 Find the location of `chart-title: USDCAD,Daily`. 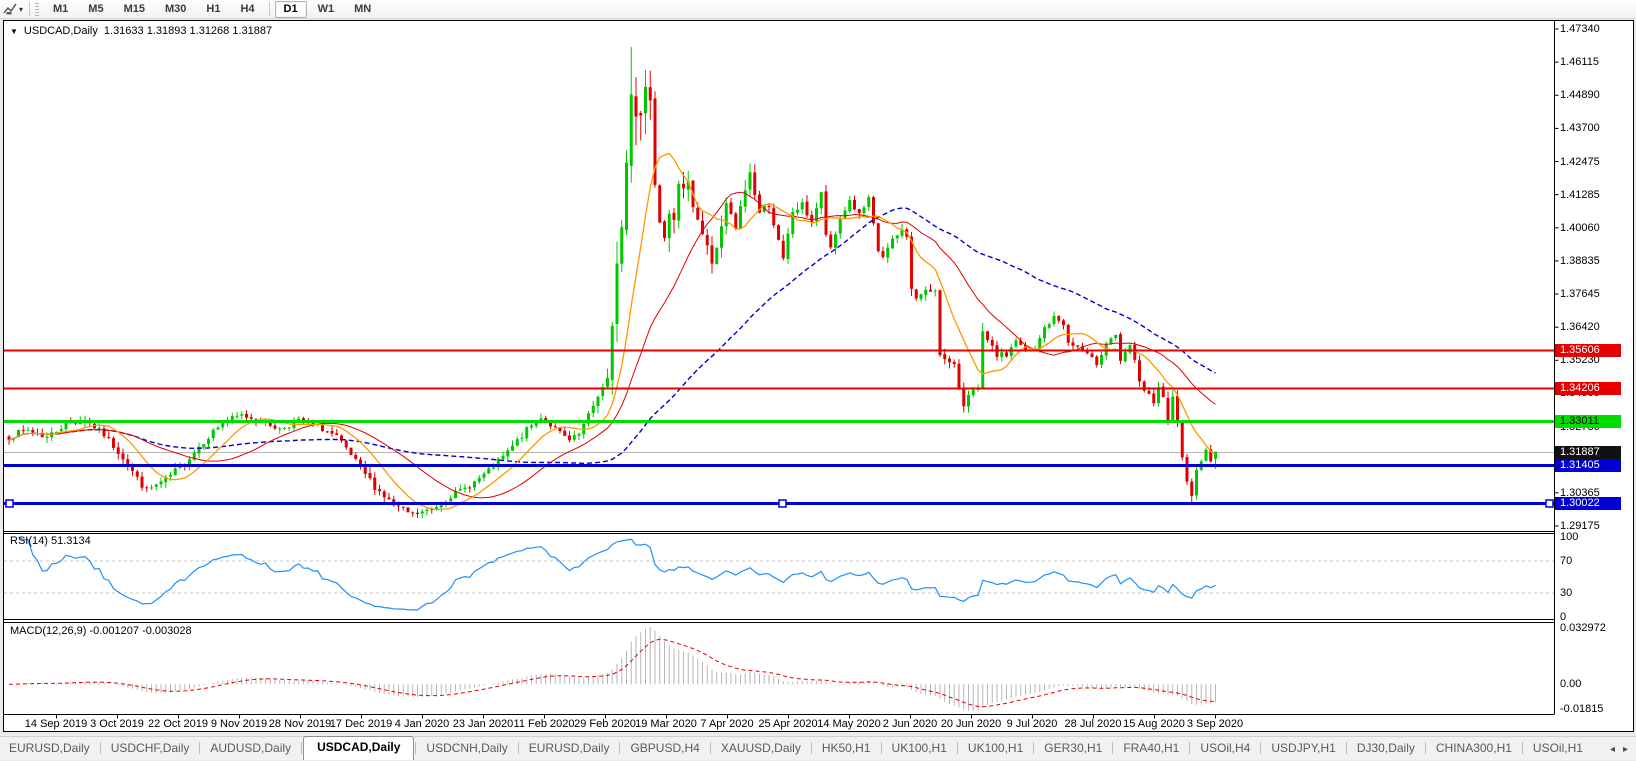

chart-title: USDCAD,Daily is located at coordinates (60, 31).